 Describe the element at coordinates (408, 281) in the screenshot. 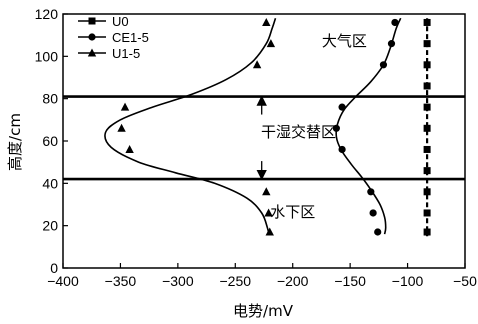

I see `x-tick-label: −100` at that location.